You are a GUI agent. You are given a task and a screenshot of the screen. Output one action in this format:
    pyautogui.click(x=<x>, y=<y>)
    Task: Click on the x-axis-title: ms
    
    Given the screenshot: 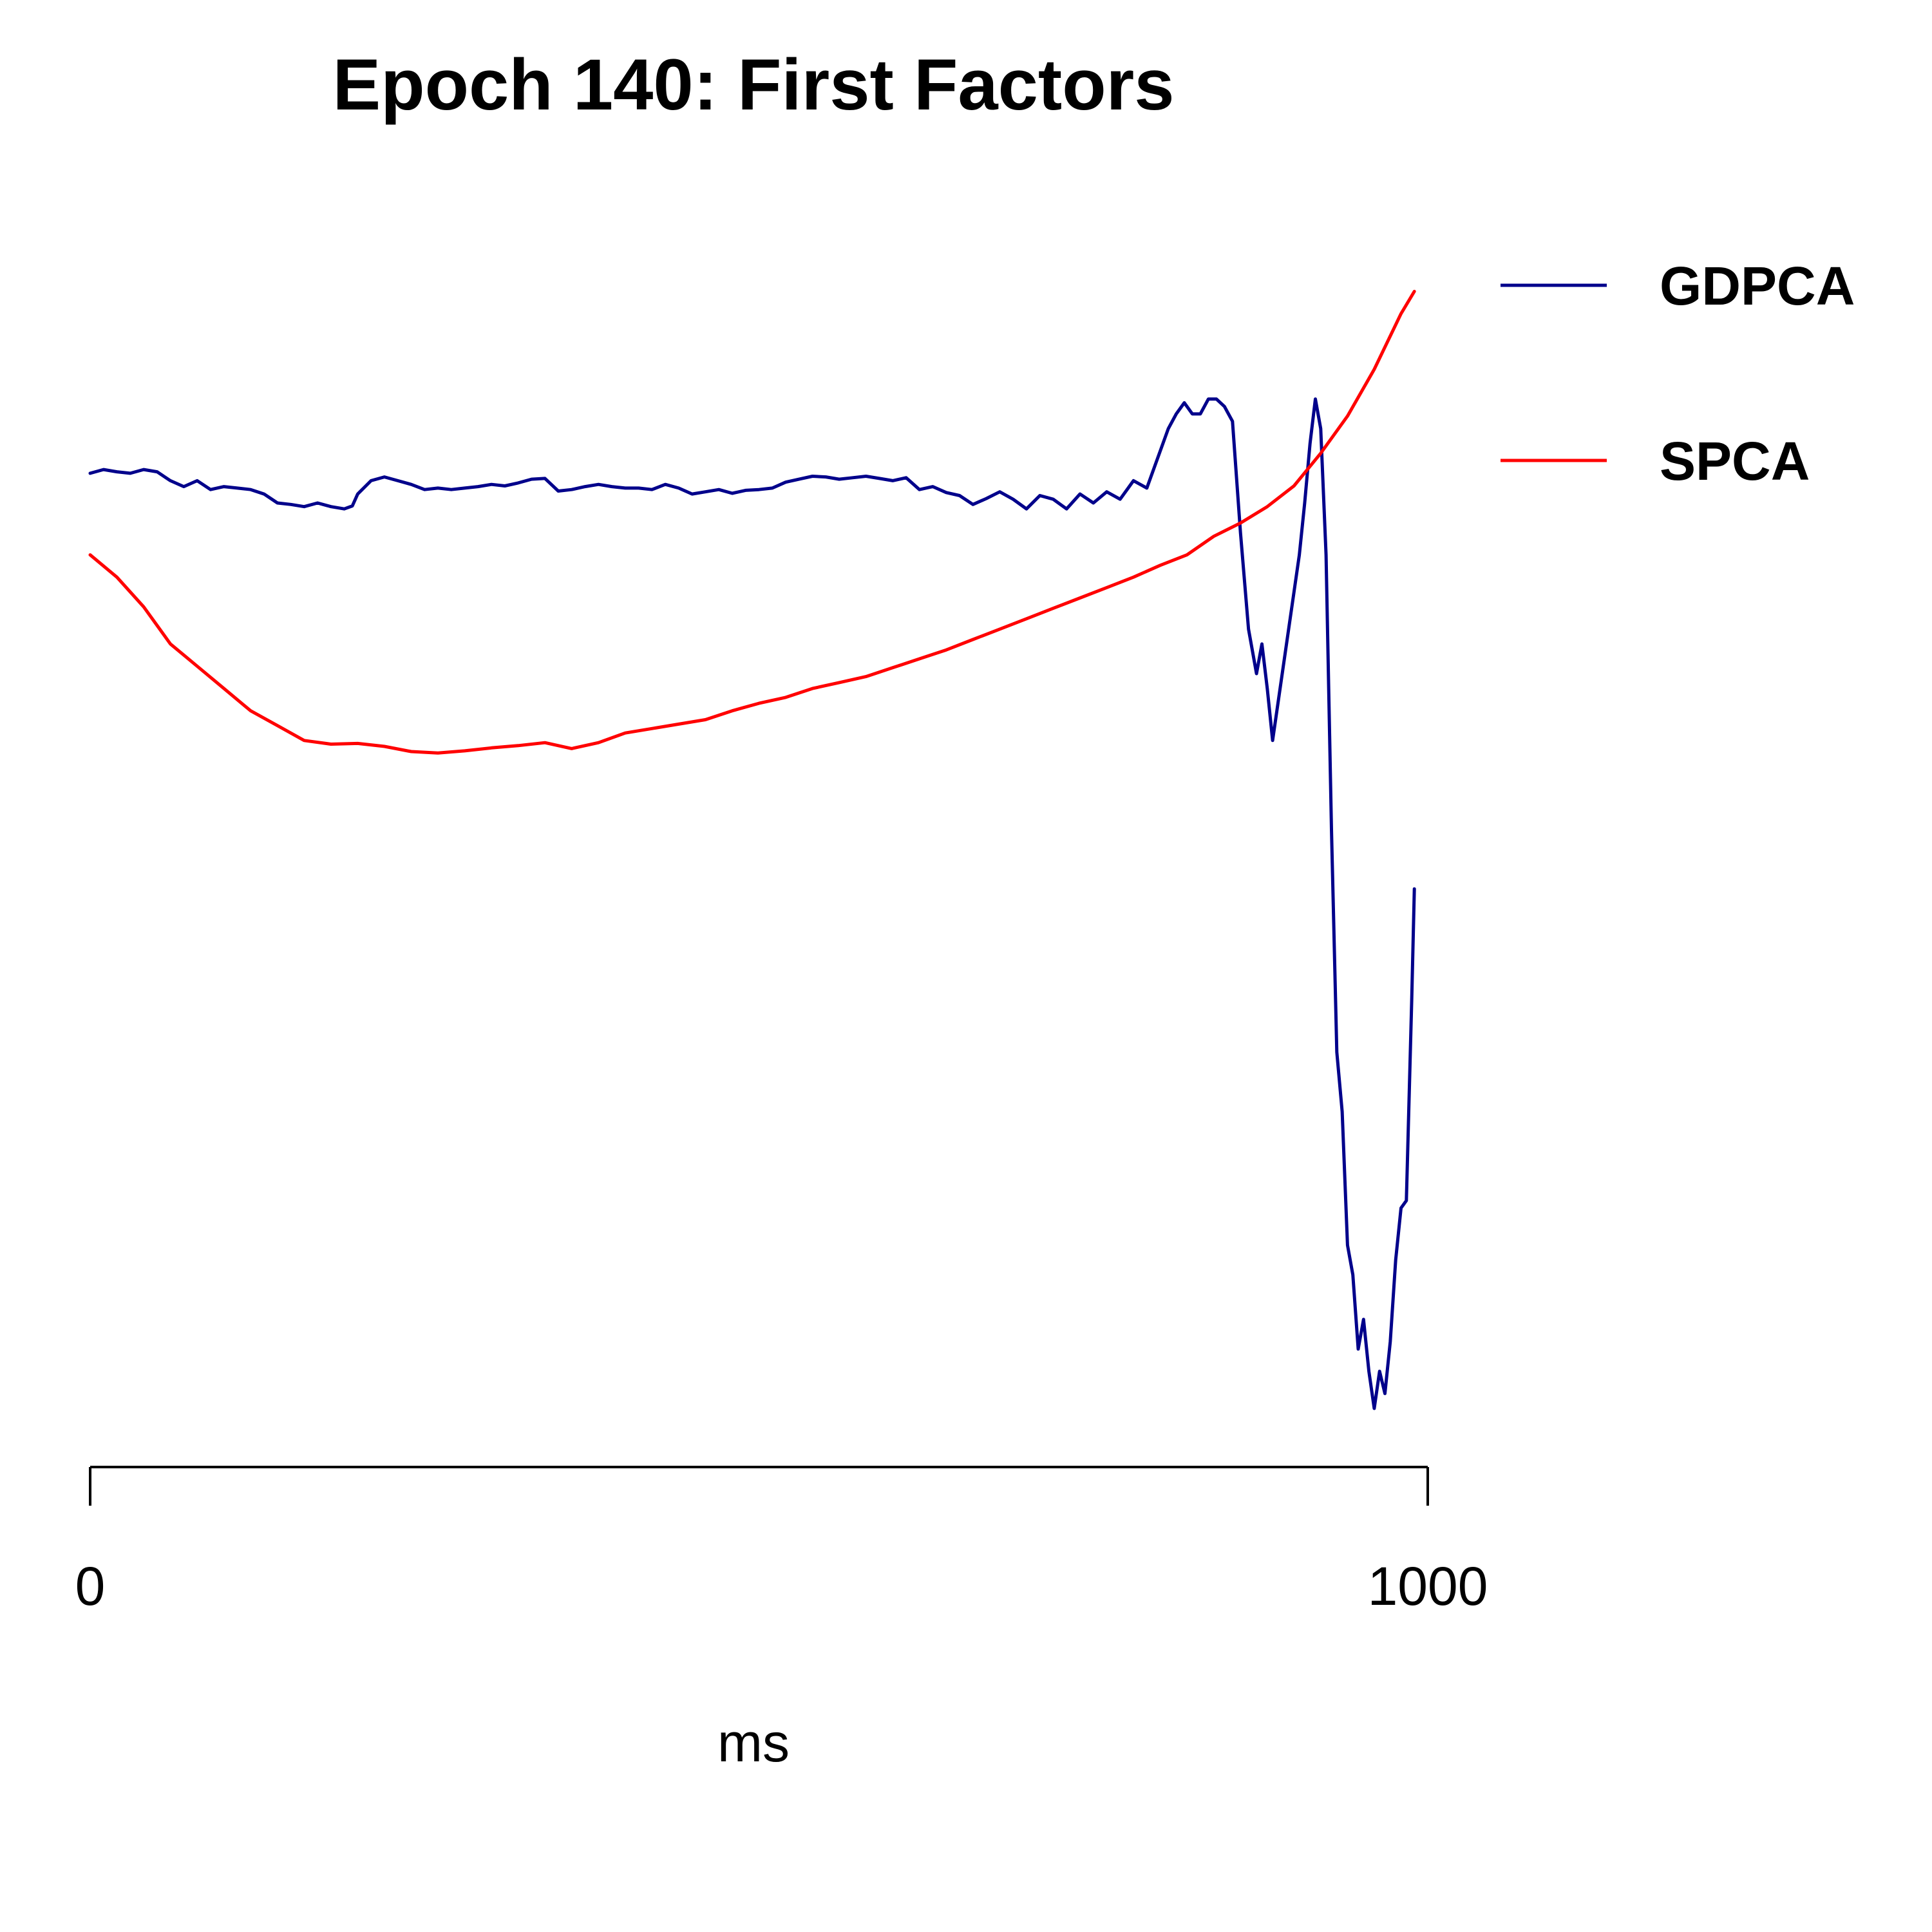 What is the action you would take?
    pyautogui.click(x=753, y=1742)
    